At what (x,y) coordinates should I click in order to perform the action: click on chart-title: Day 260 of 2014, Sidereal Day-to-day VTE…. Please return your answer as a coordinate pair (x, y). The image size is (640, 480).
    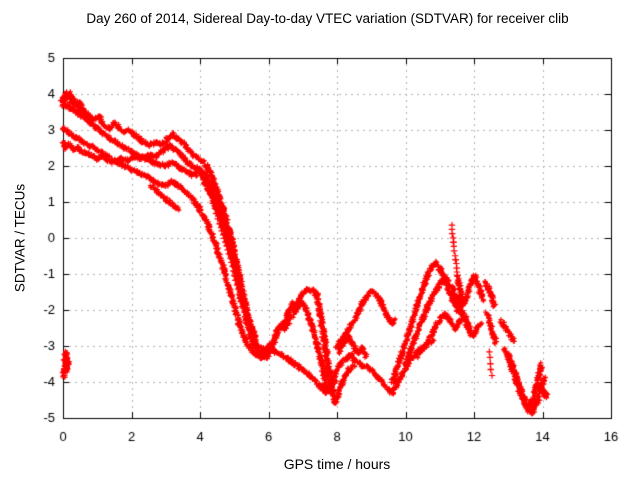
    Looking at the image, I should click on (327, 18).